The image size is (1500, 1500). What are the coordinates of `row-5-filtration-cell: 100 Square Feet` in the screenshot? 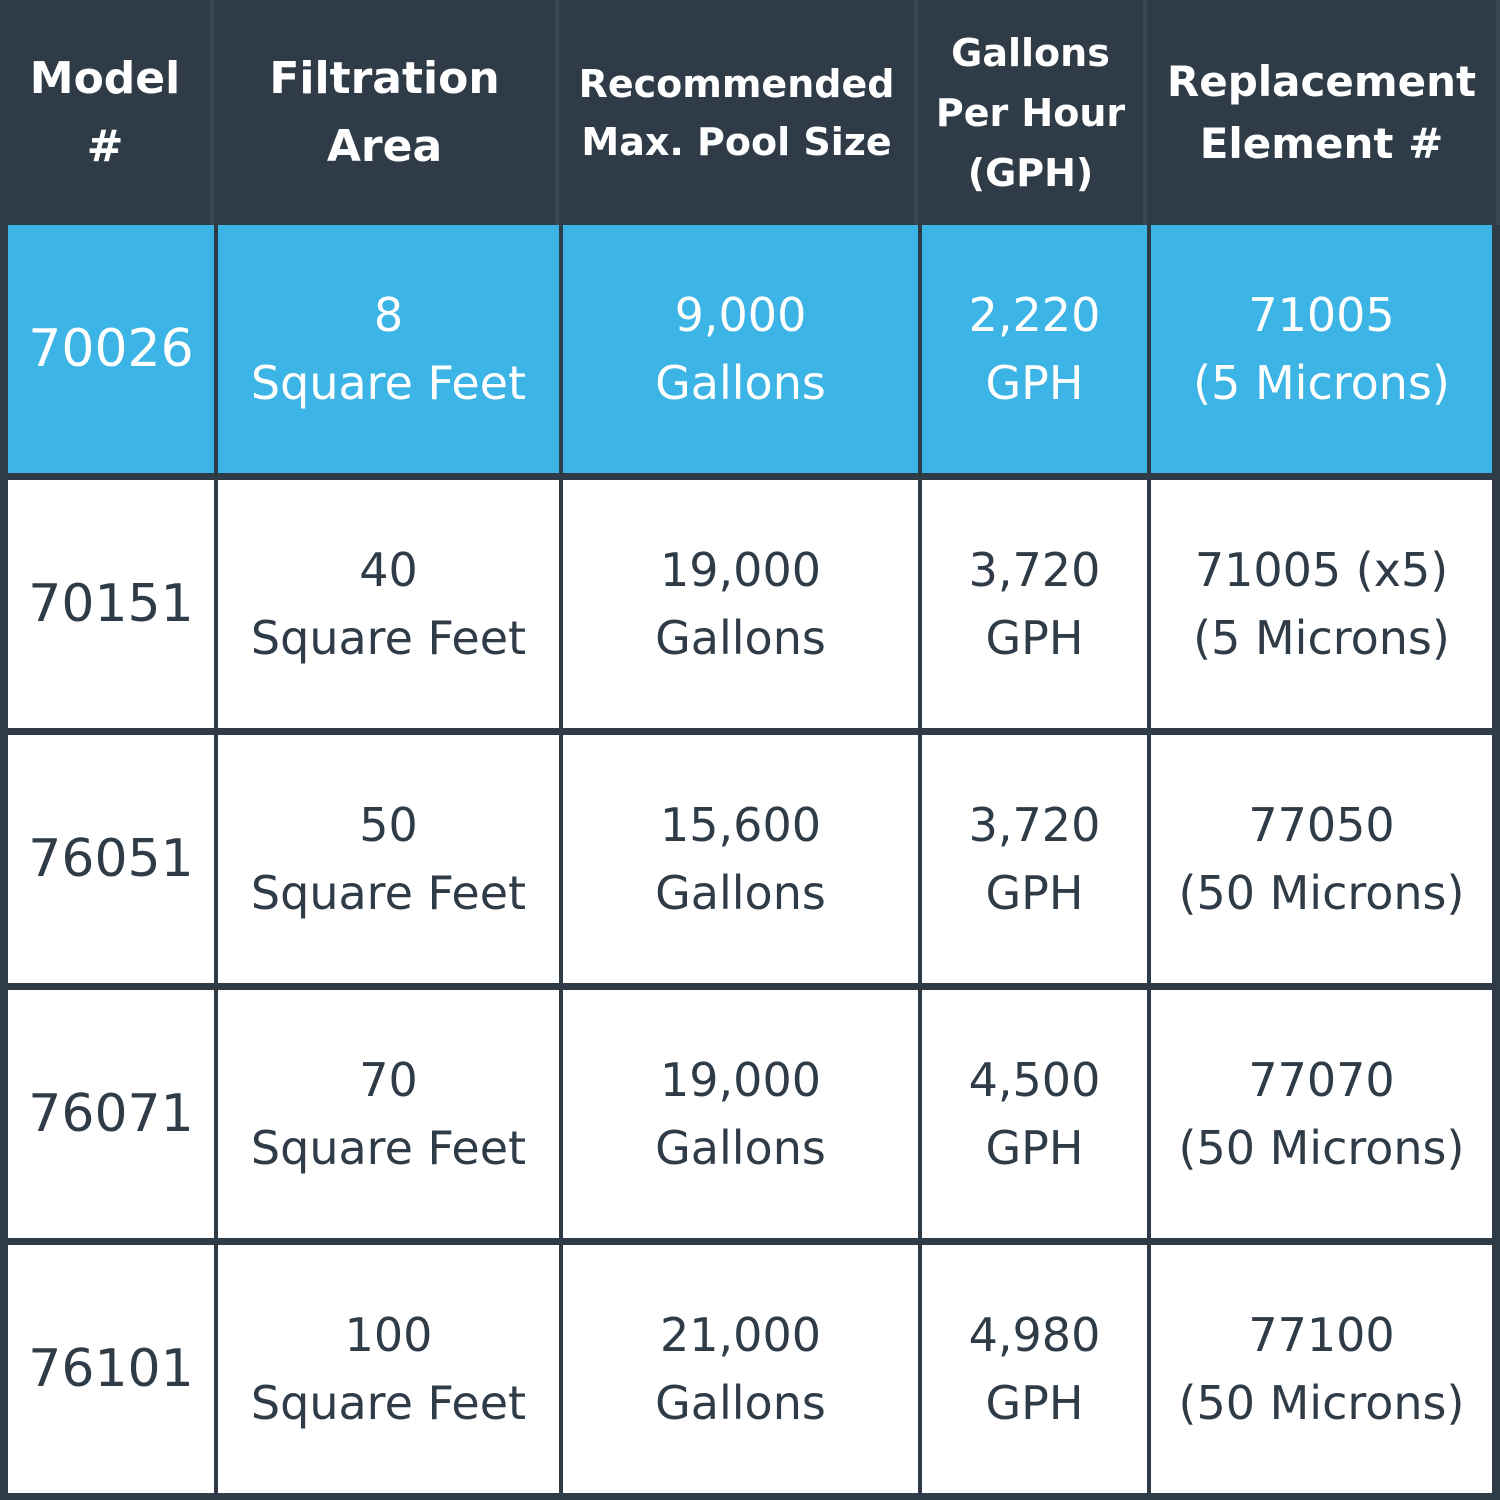 It's located at (386, 1372).